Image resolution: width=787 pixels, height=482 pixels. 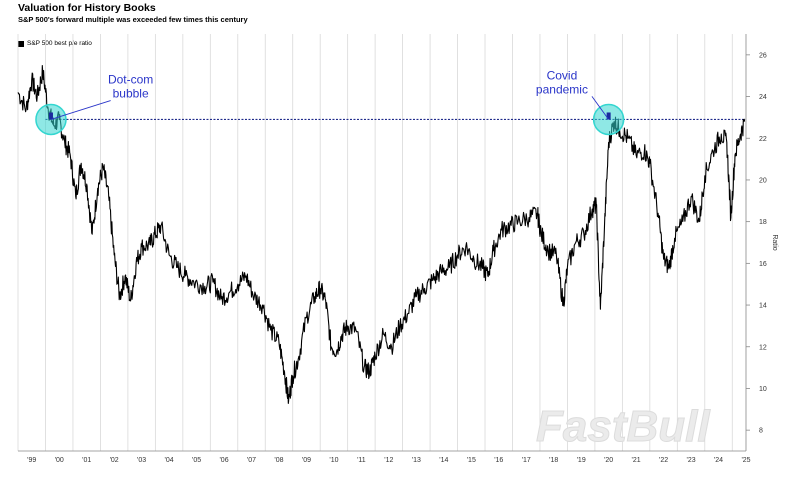 What do you see at coordinates (763, 306) in the screenshot?
I see `y-tick-label: 14` at bounding box center [763, 306].